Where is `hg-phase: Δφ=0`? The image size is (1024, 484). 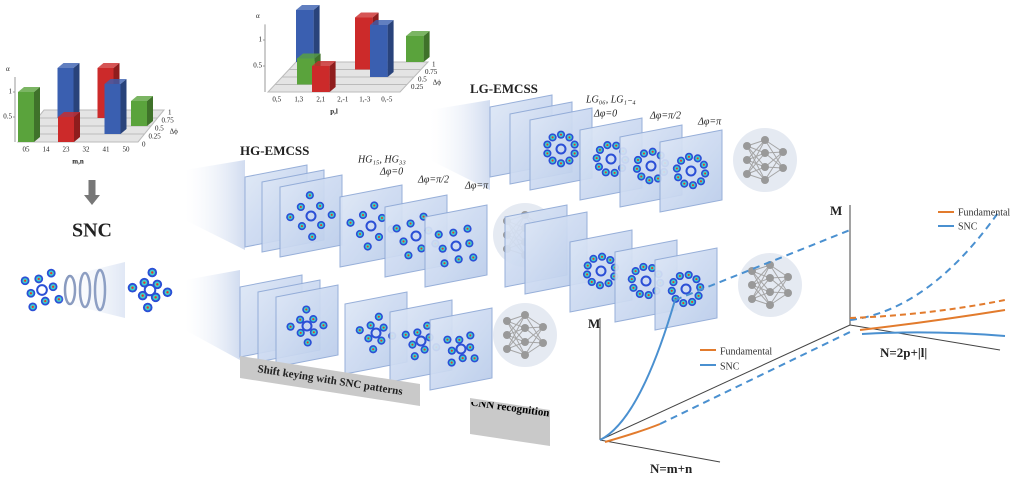
hg-phase: Δφ=0 is located at coordinates (391, 171).